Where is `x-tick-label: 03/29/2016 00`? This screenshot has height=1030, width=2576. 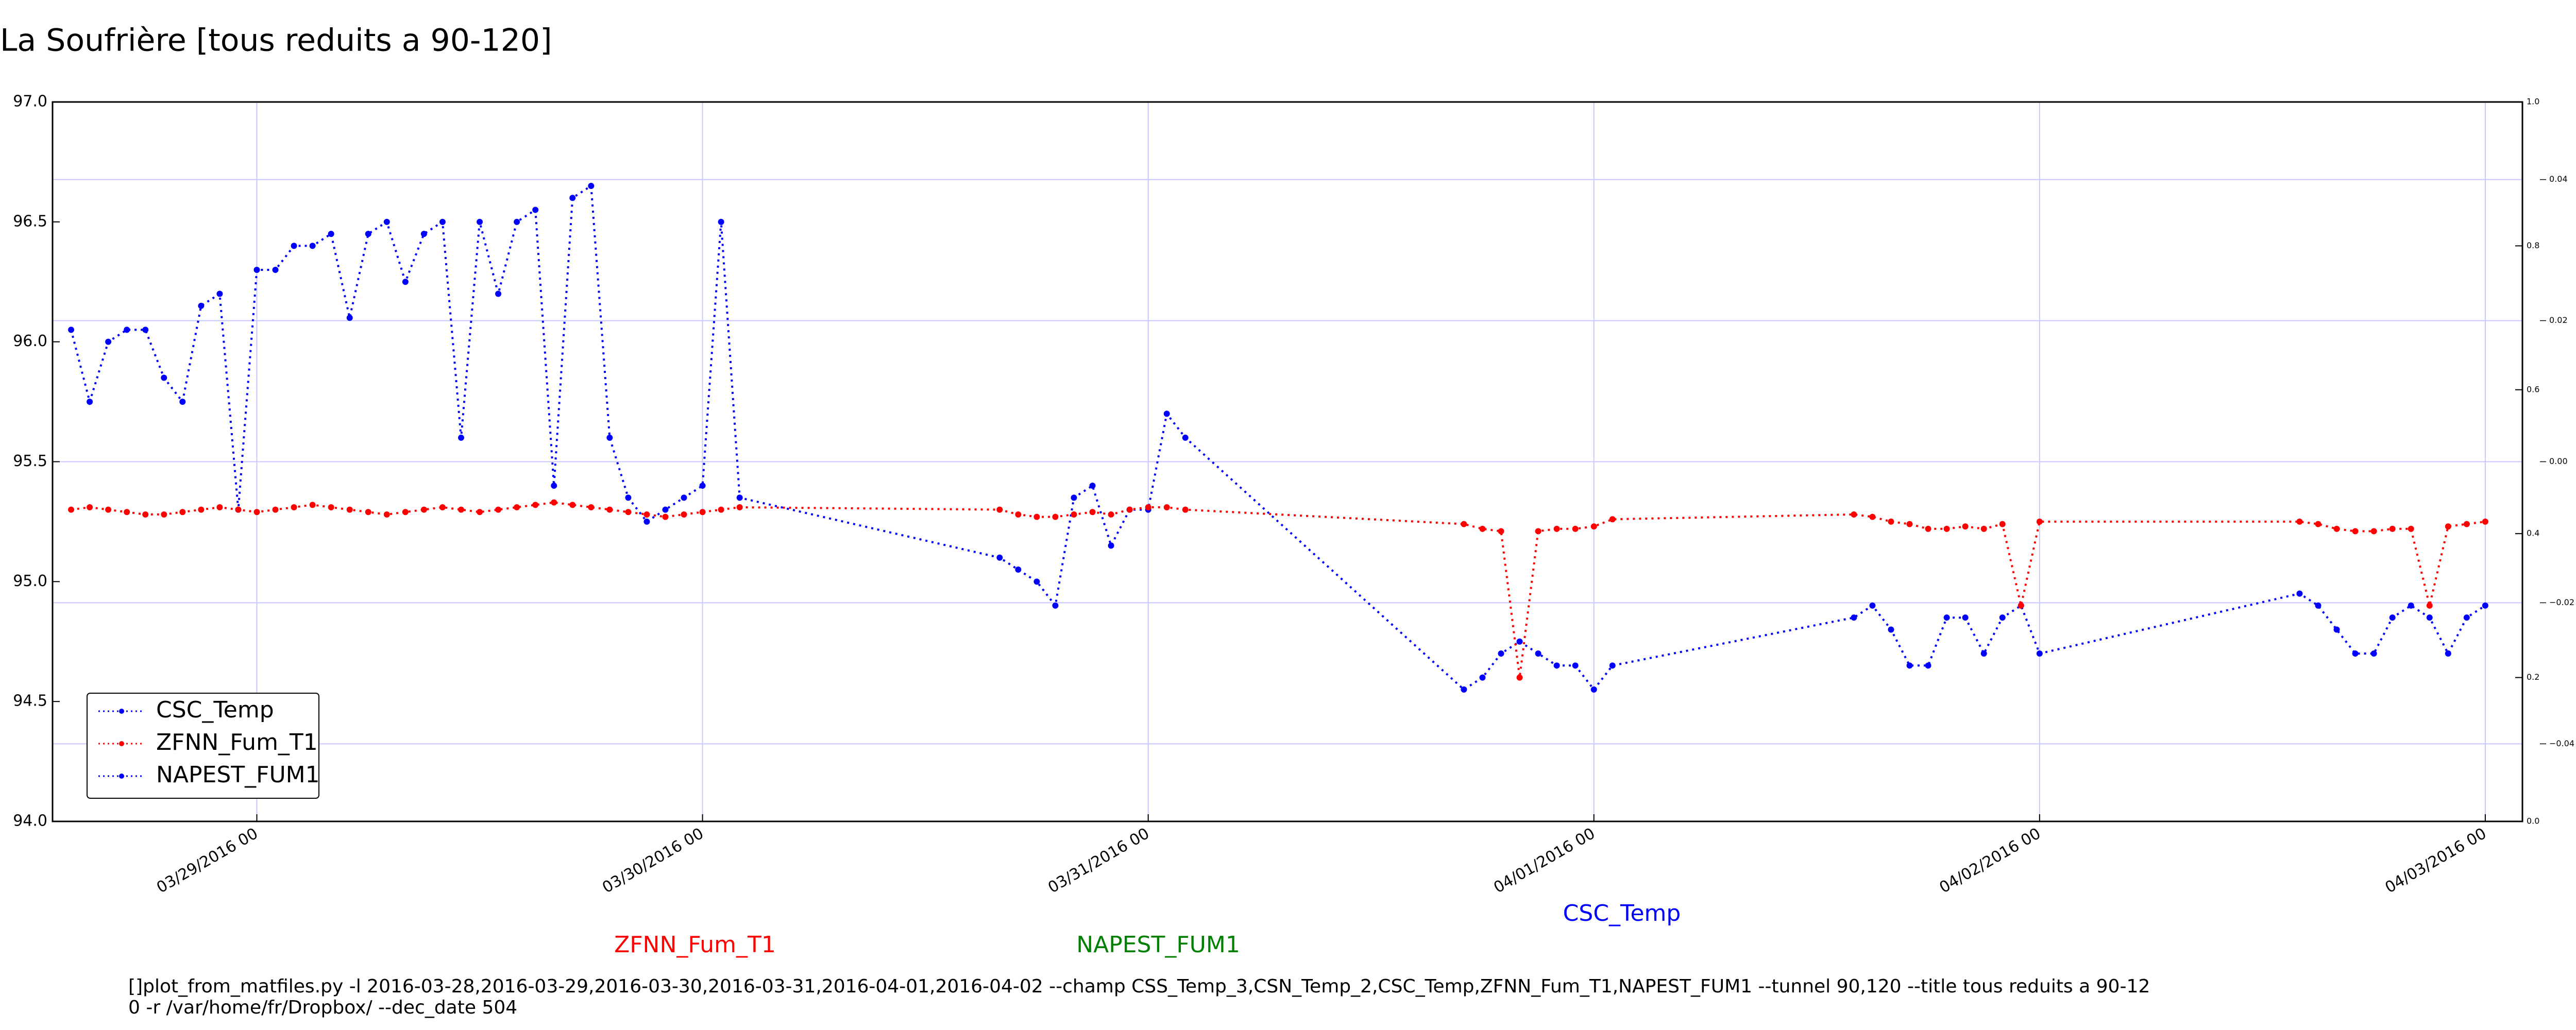
x-tick-label: 03/29/2016 00 is located at coordinates (207, 861).